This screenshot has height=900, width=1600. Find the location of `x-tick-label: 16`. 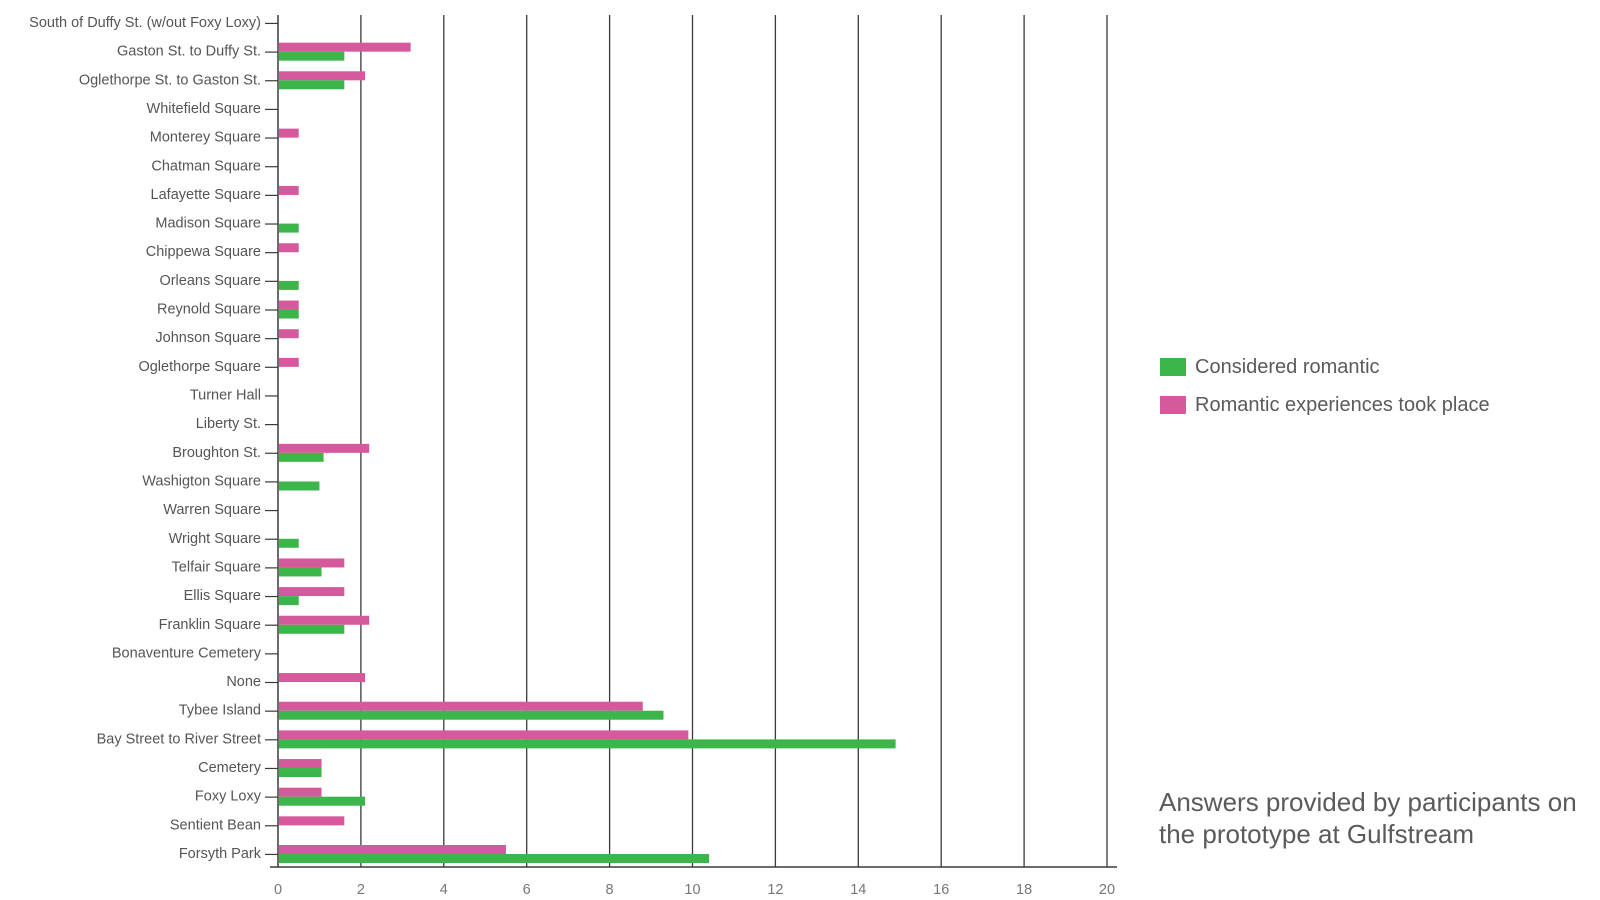

x-tick-label: 16 is located at coordinates (941, 890).